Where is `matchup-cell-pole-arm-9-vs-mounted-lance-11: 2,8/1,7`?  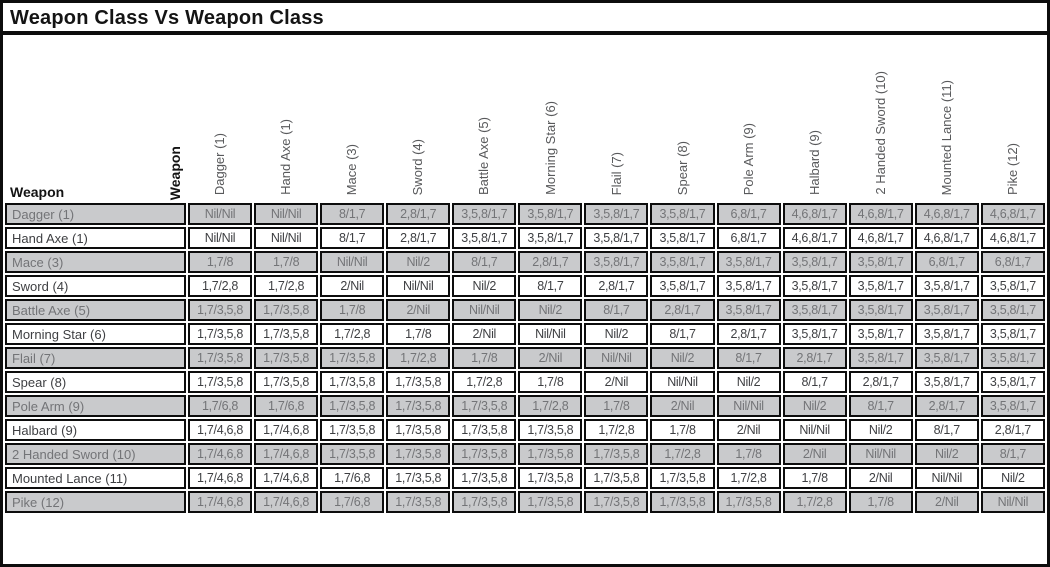 matchup-cell-pole-arm-9-vs-mounted-lance-11: 2,8/1,7 is located at coordinates (946, 406).